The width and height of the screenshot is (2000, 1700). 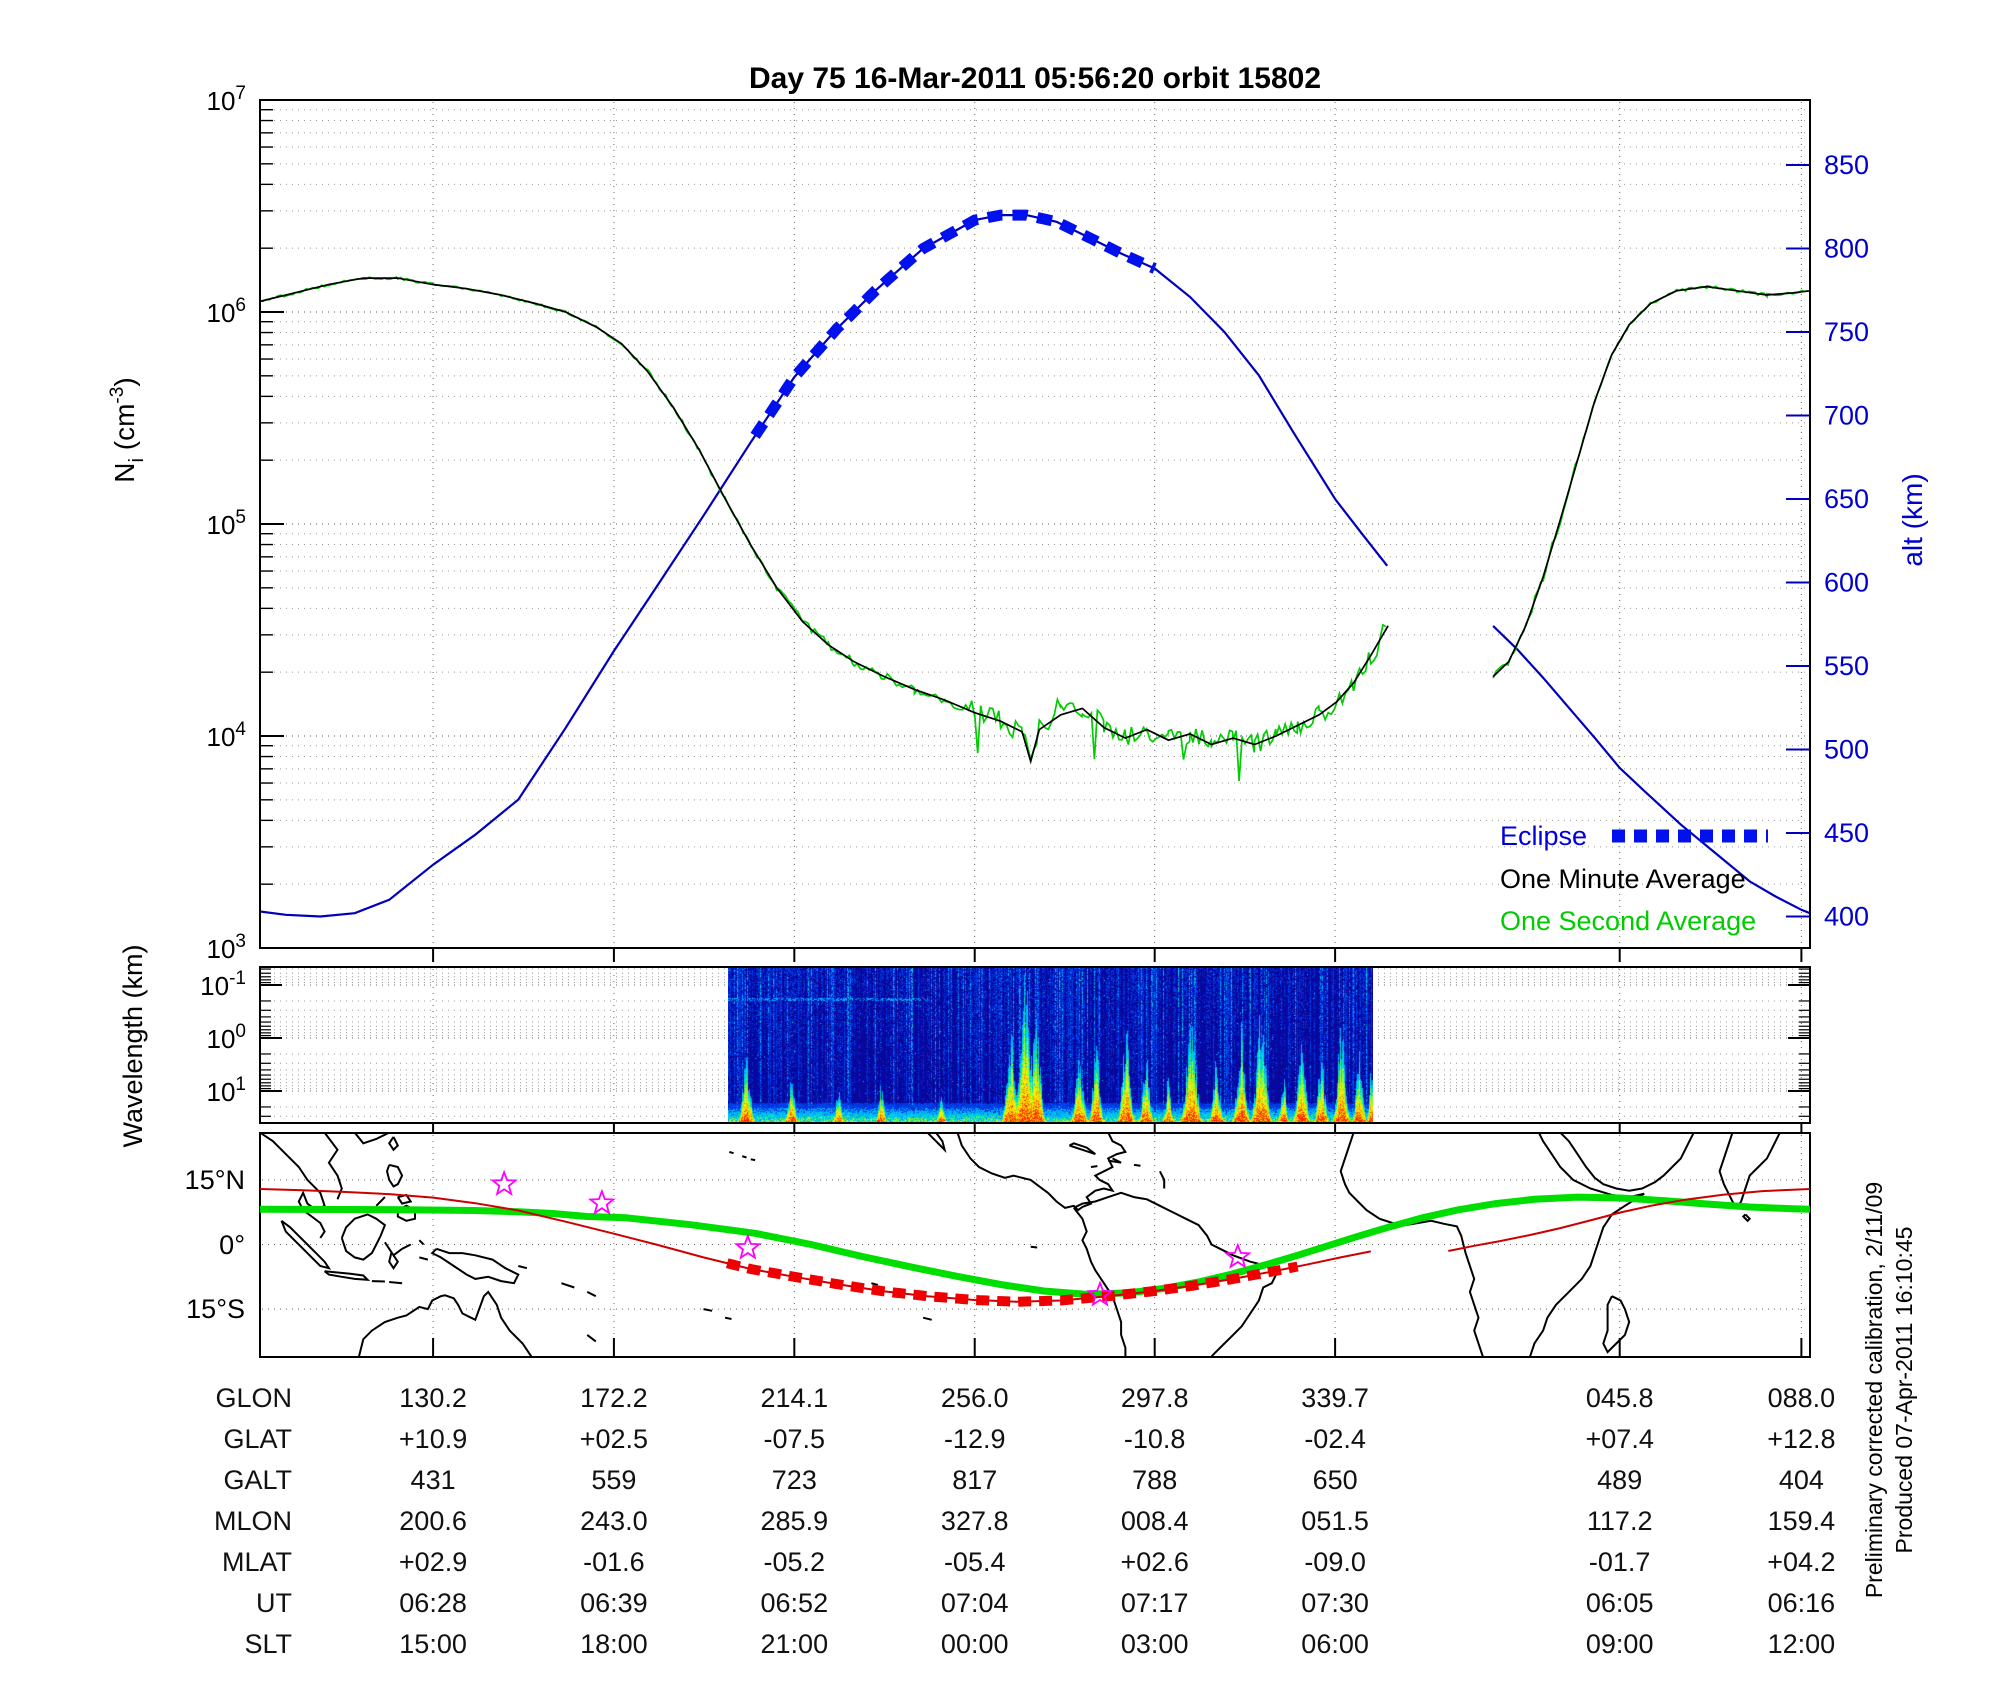 What do you see at coordinates (1904, 1390) in the screenshot?
I see `sidenote-line-2: Produced 07-Apr-2011 16:10:45` at bounding box center [1904, 1390].